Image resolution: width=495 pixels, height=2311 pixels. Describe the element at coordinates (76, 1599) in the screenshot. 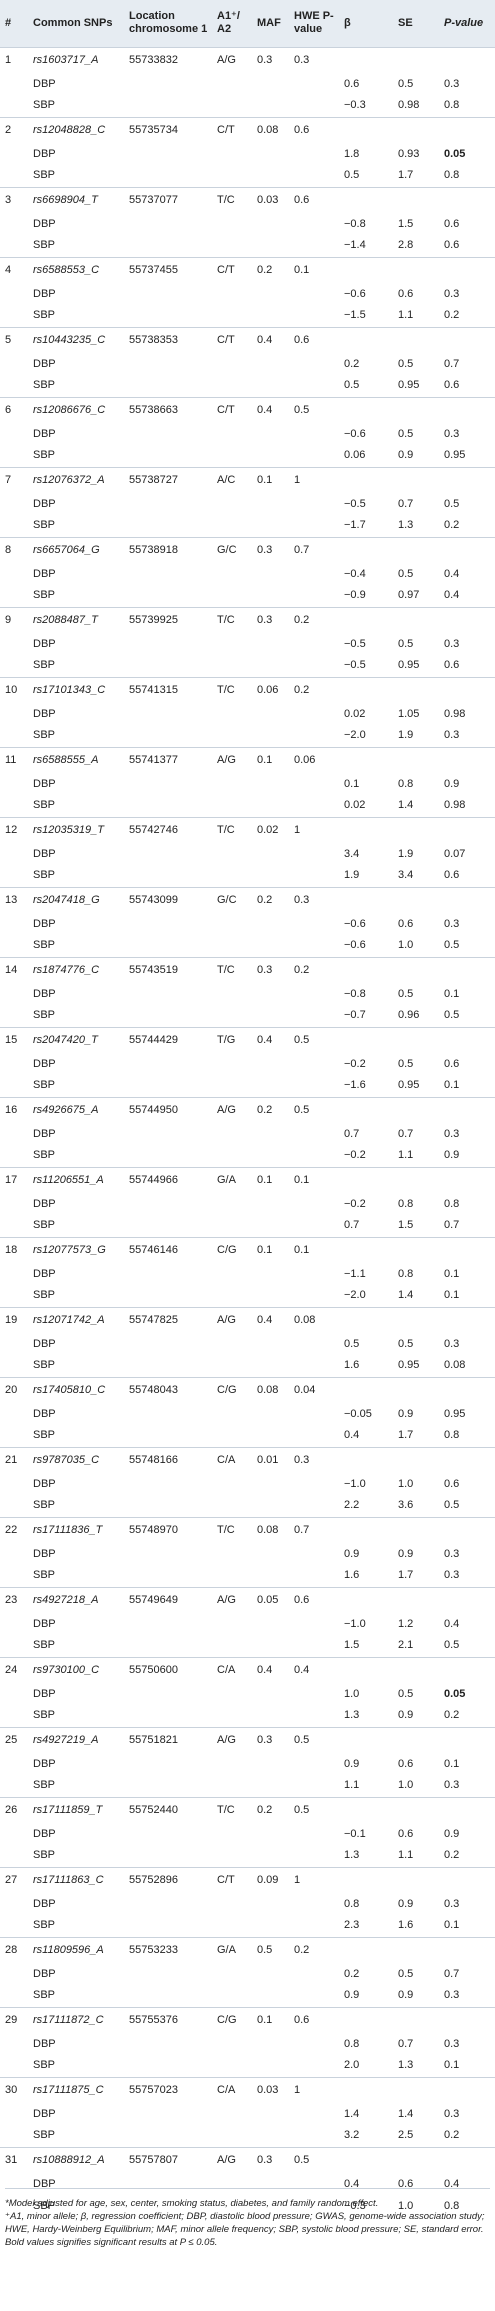

I see `snp-name: rs4927218_A` at that location.